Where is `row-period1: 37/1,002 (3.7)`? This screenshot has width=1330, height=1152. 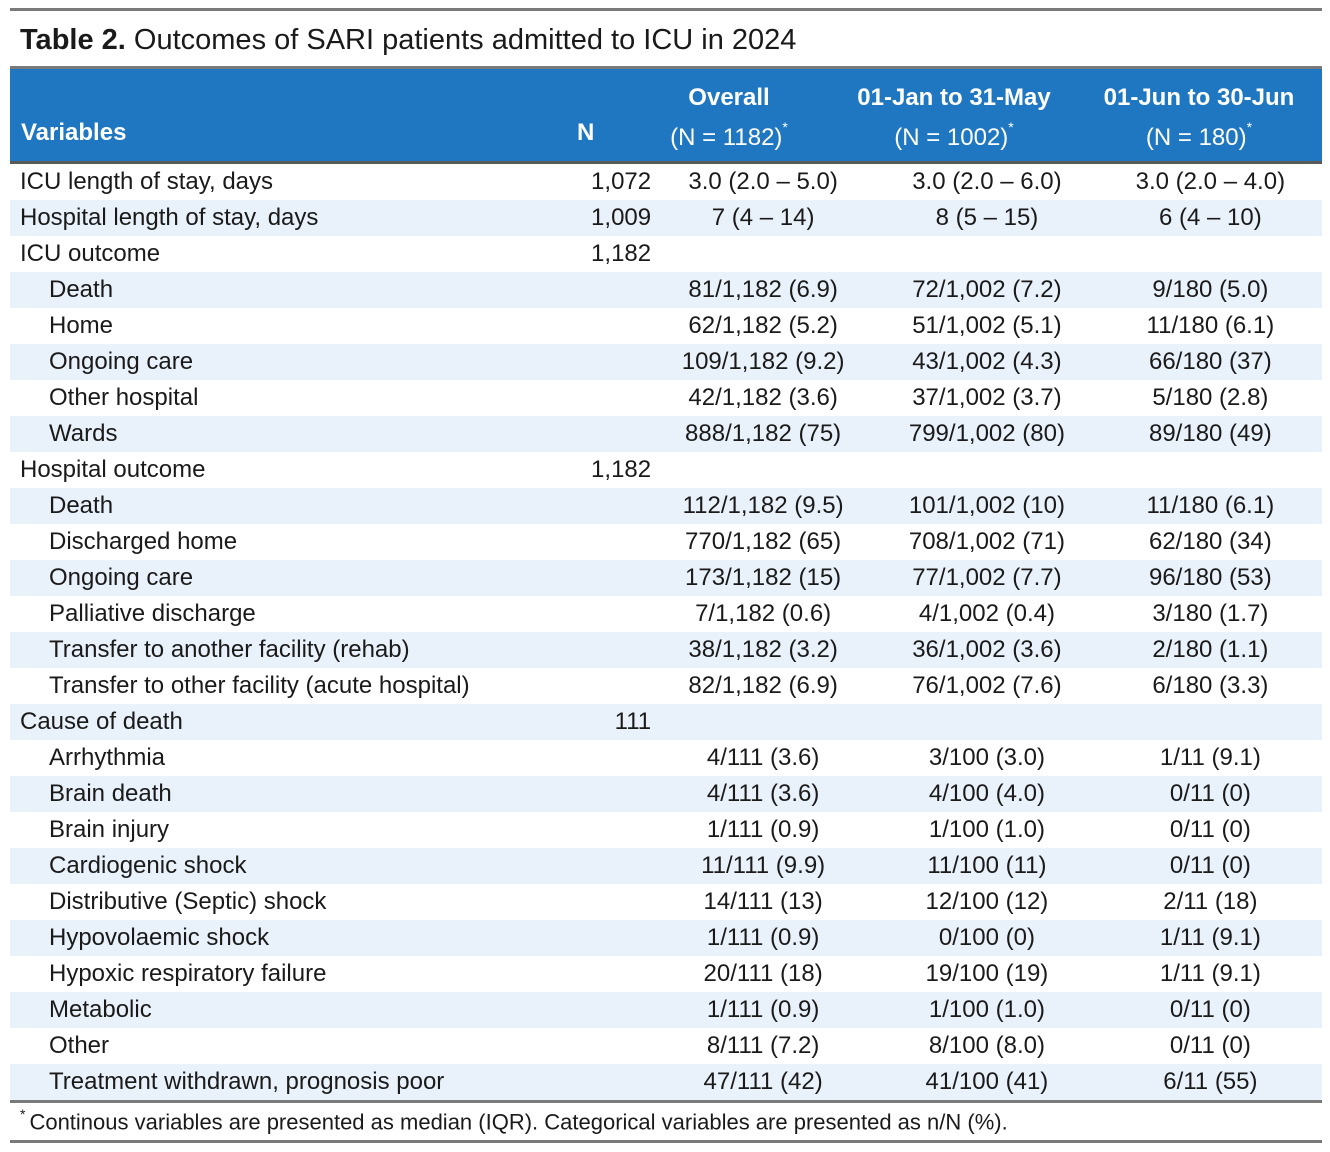
row-period1: 37/1,002 (3.7) is located at coordinates (987, 397).